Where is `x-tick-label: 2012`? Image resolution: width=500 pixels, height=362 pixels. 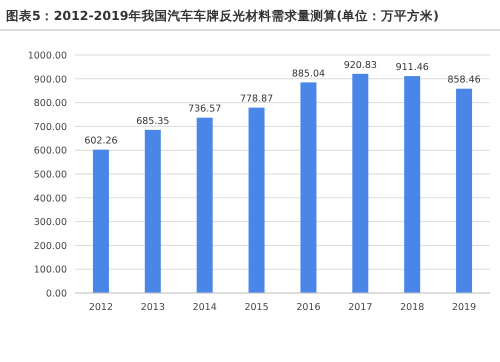 x-tick-label: 2012 is located at coordinates (101, 307).